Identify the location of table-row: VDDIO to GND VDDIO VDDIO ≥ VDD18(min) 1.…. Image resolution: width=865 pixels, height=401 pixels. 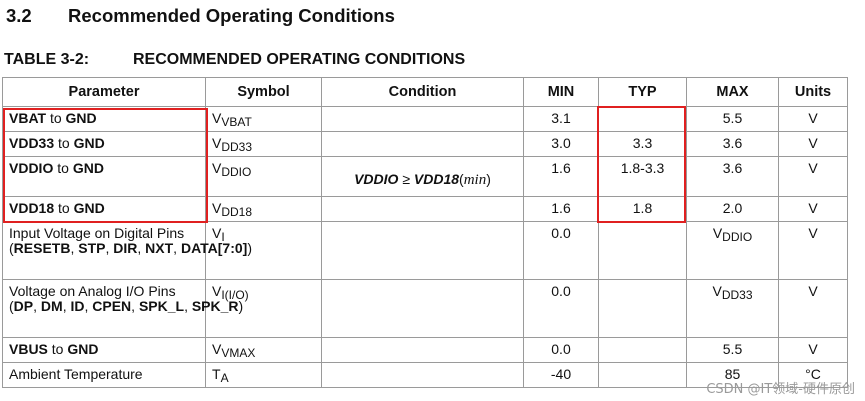
(425, 176).